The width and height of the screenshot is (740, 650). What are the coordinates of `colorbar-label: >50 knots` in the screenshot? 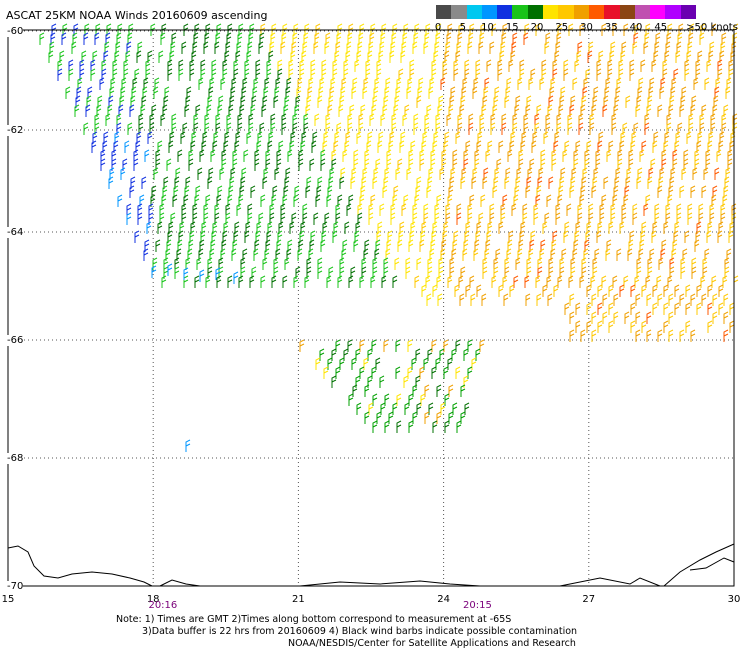 It's located at (712, 27).